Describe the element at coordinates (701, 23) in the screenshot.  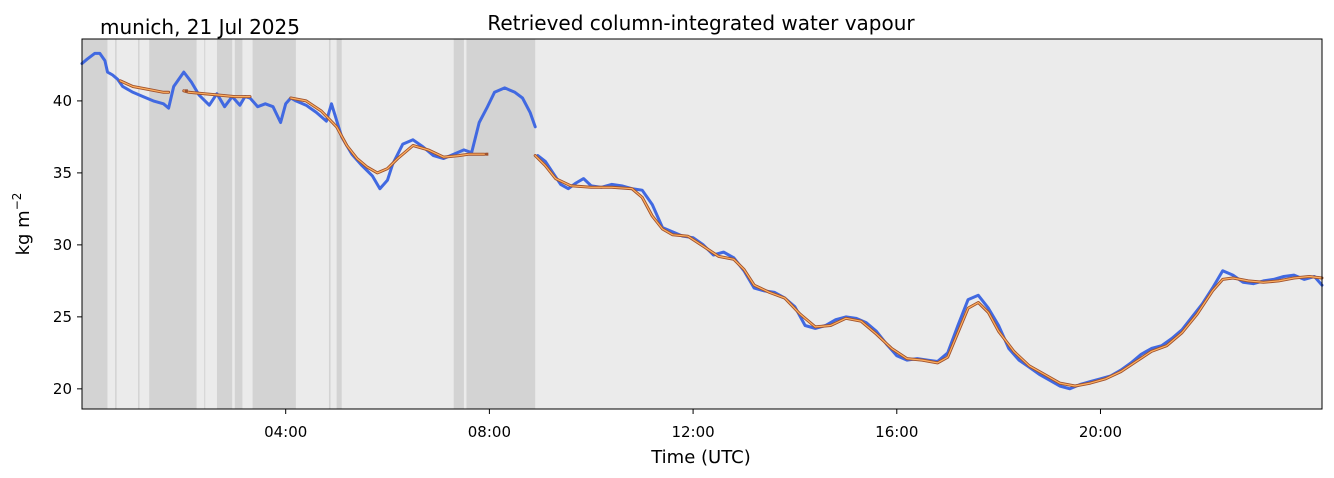
I see `chart-title: Retrieved column-integrated water vapour` at that location.